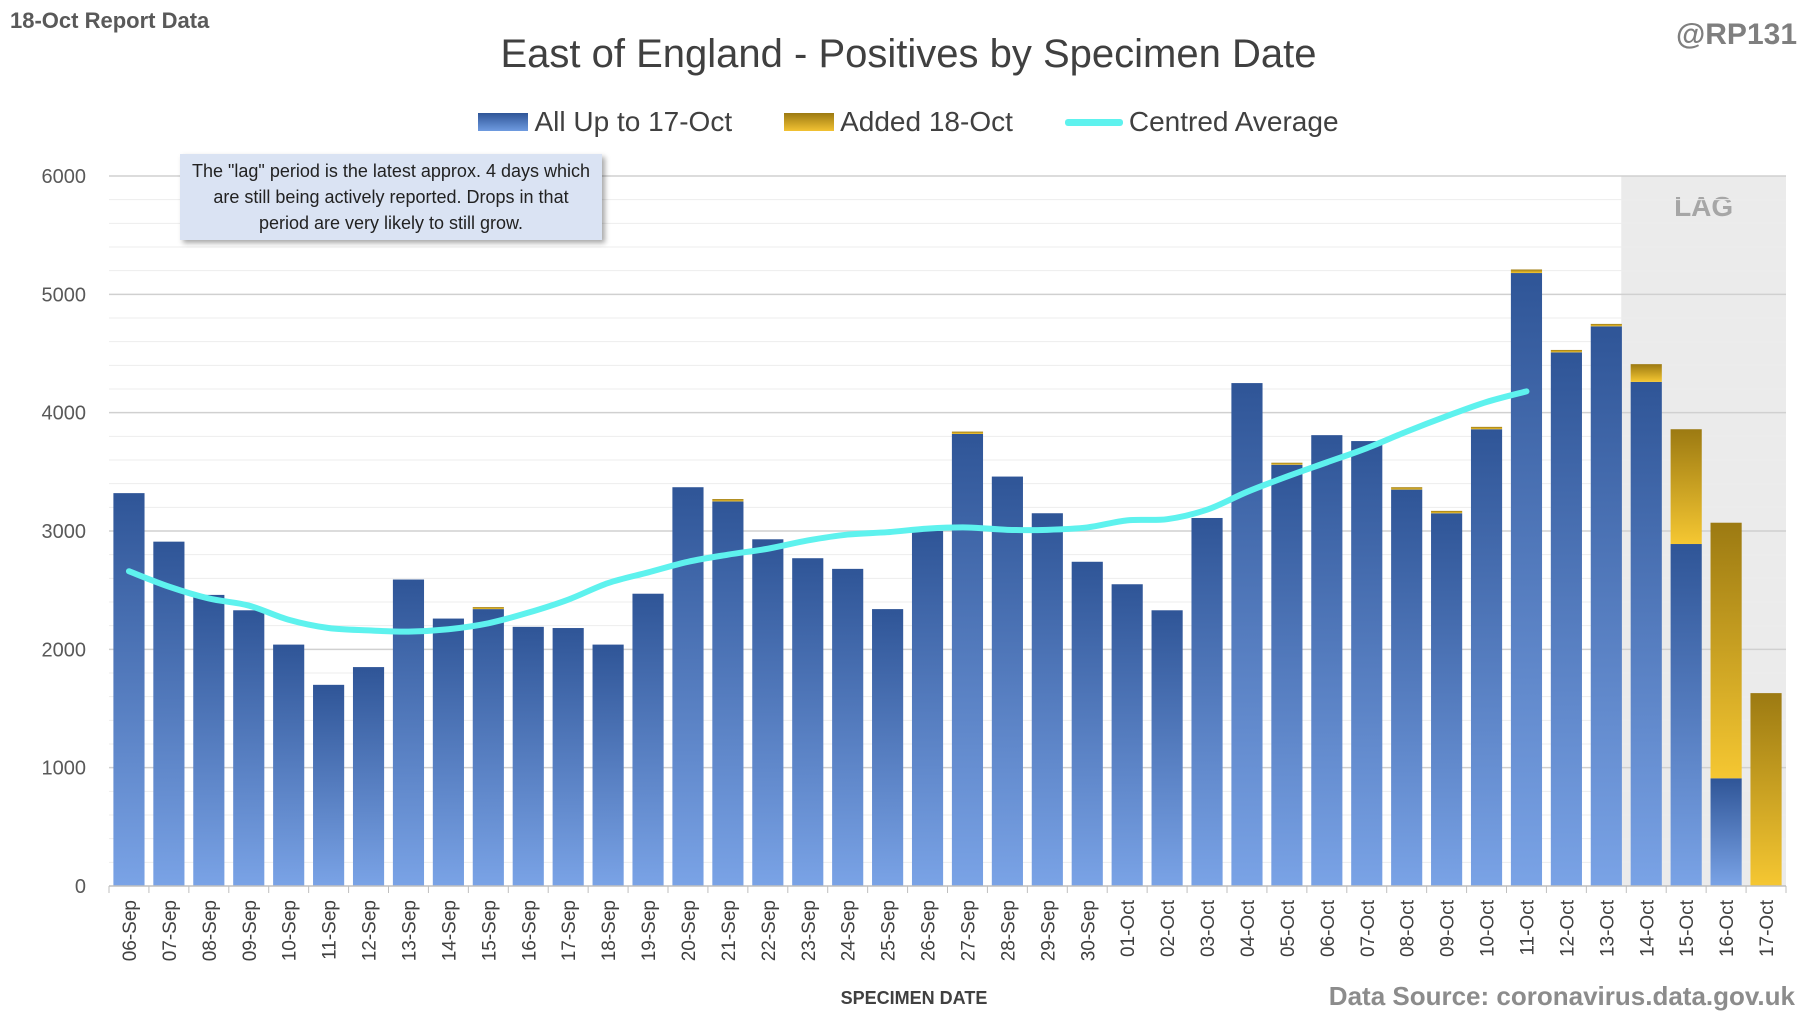  What do you see at coordinates (210, 930) in the screenshot?
I see `x-tick-label: 08-Sep` at bounding box center [210, 930].